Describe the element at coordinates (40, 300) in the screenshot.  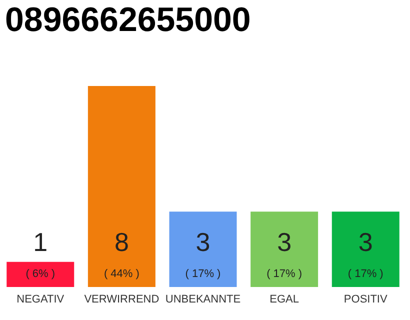
I see `x-tick-label: NEGATIV` at that location.